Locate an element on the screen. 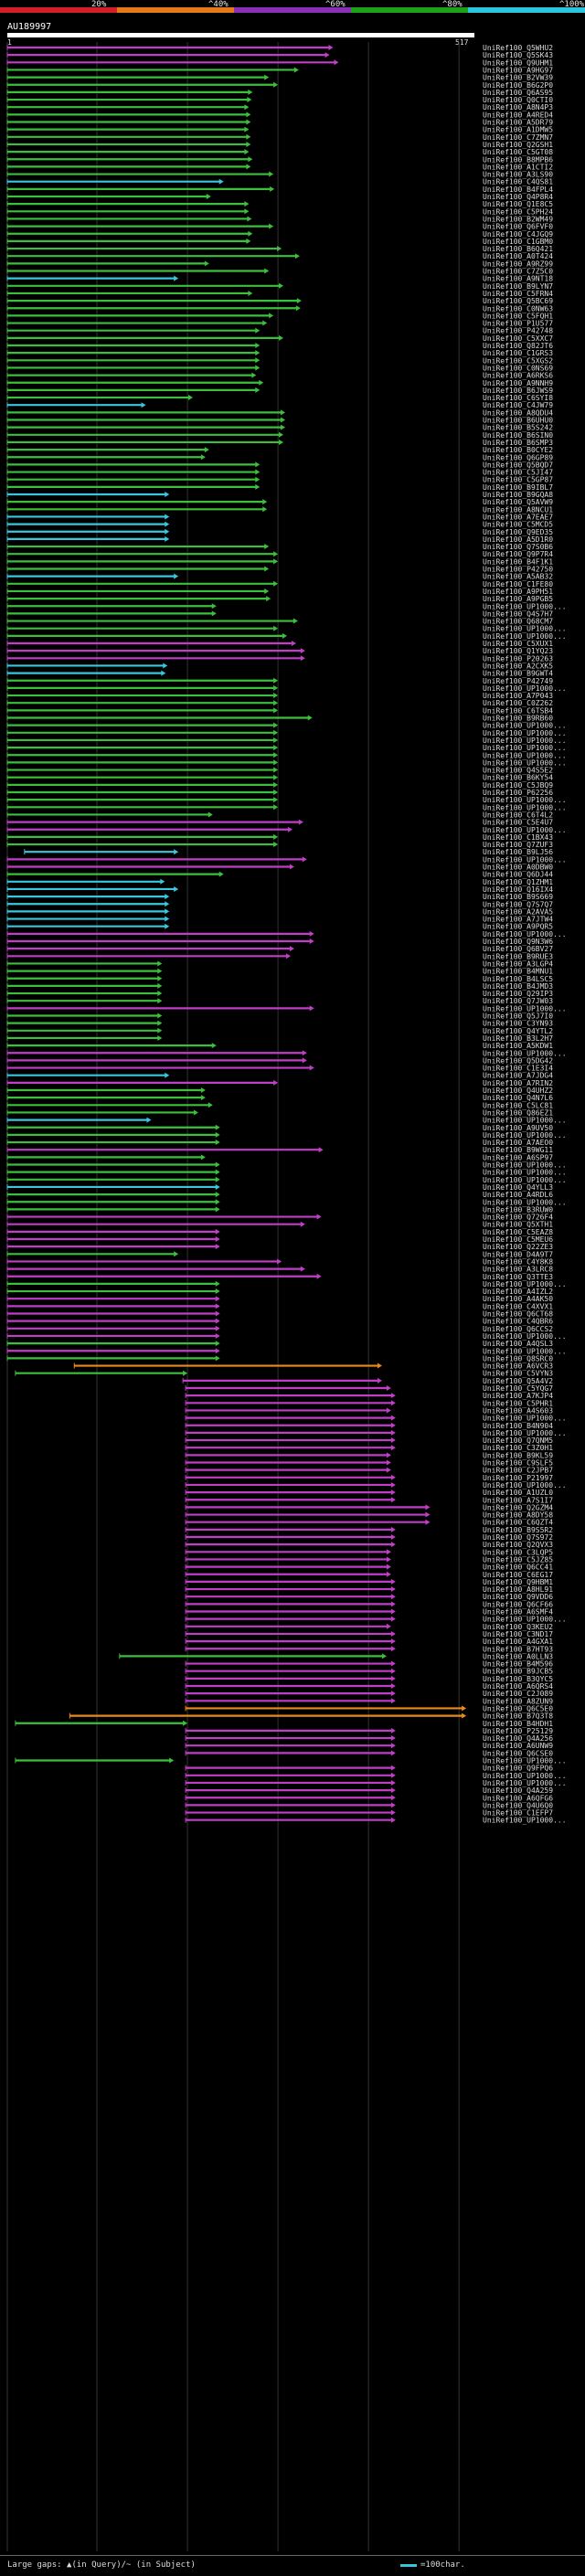  hit-row: UniRef100_C3ND17 is located at coordinates (369, 1634).